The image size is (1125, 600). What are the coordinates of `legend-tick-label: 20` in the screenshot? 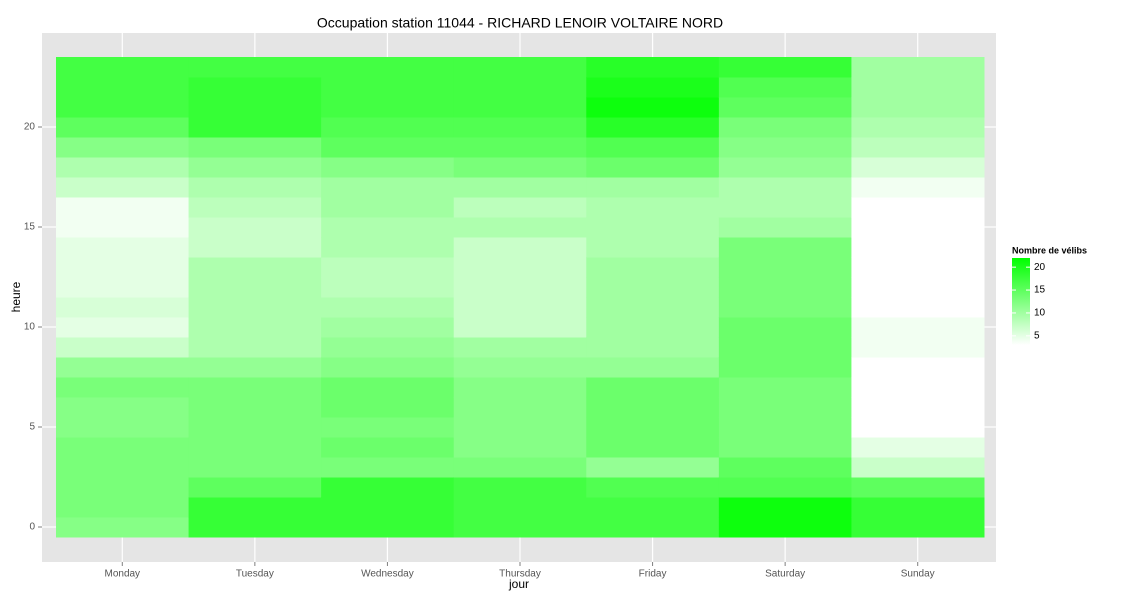 It's located at (1040, 267).